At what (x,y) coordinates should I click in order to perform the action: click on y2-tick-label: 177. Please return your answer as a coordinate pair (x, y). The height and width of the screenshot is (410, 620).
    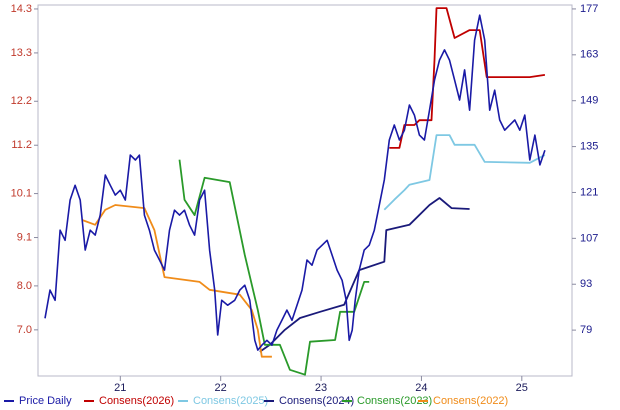
    Looking at the image, I should click on (589, 9).